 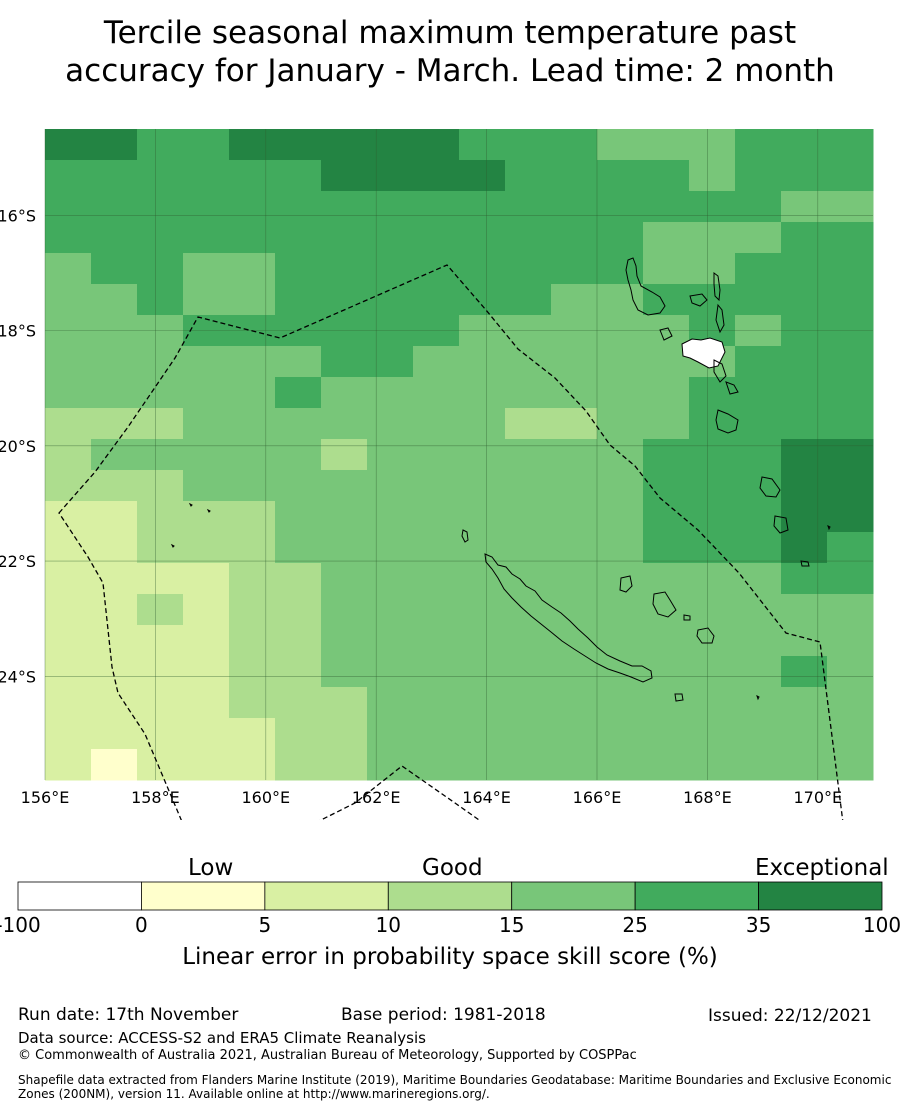 What do you see at coordinates (443, 1015) in the screenshot?
I see `base-period: Base period: 1981-2018` at bounding box center [443, 1015].